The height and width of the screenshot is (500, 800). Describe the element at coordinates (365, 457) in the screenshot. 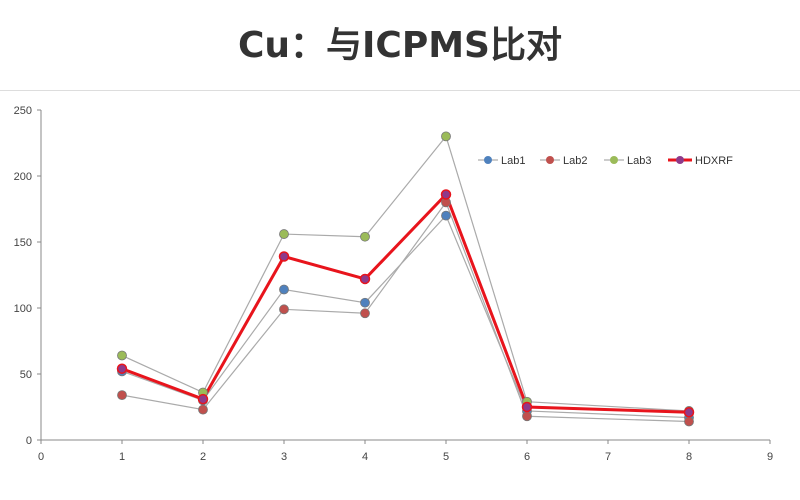

I see `x-tick-label: 4` at that location.